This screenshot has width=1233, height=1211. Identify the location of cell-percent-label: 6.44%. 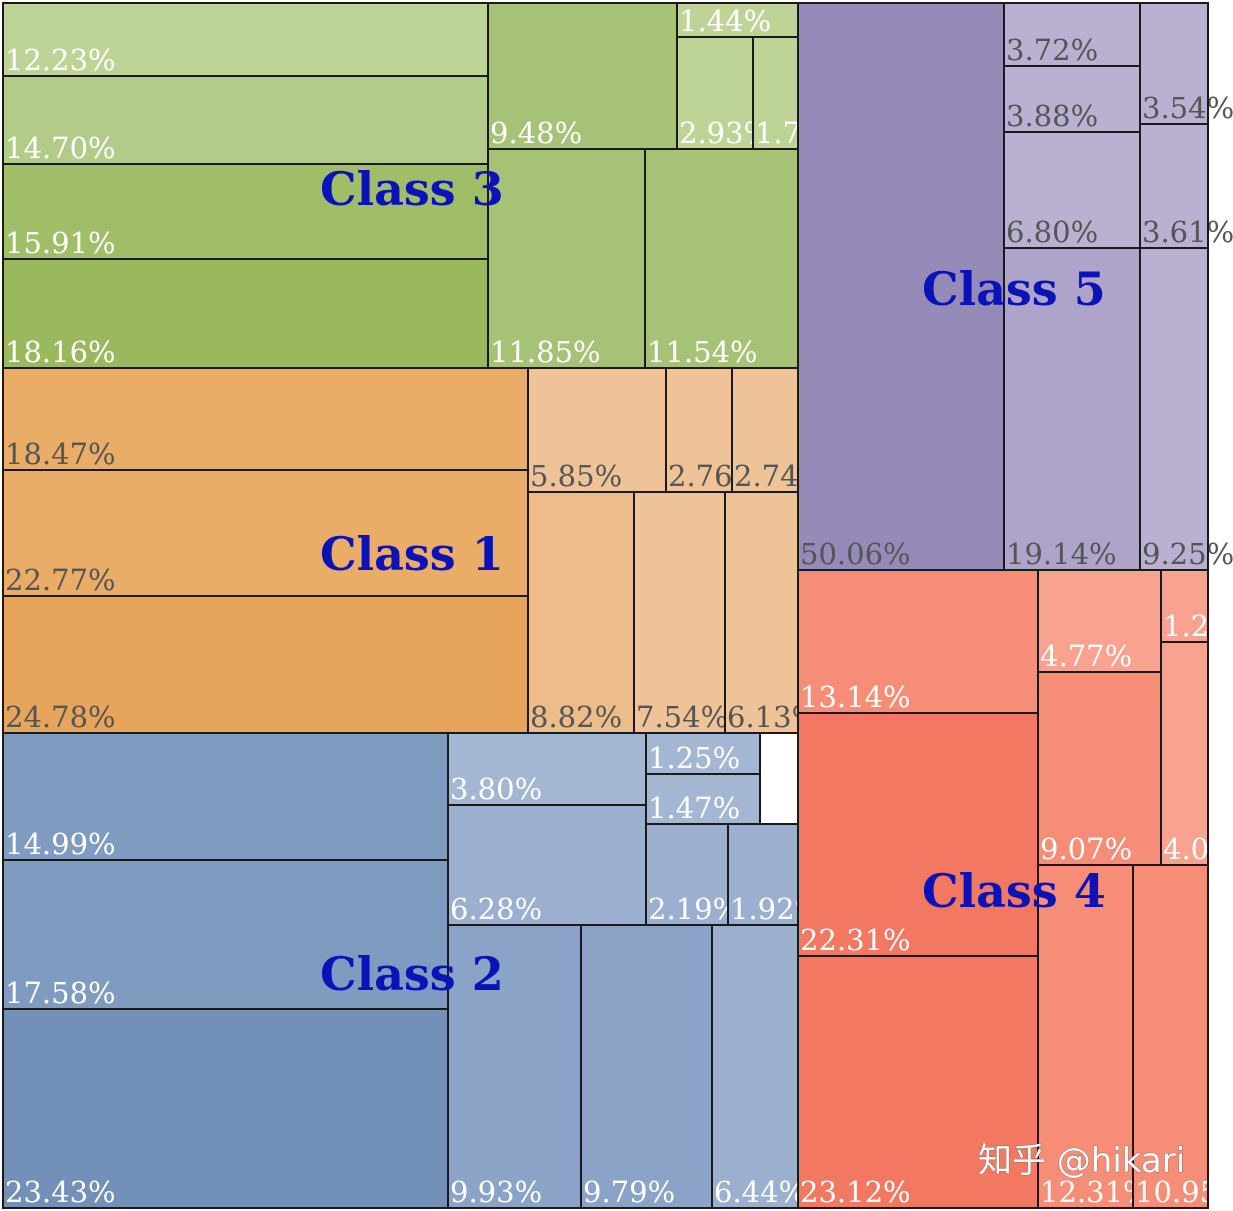
(760, 1192).